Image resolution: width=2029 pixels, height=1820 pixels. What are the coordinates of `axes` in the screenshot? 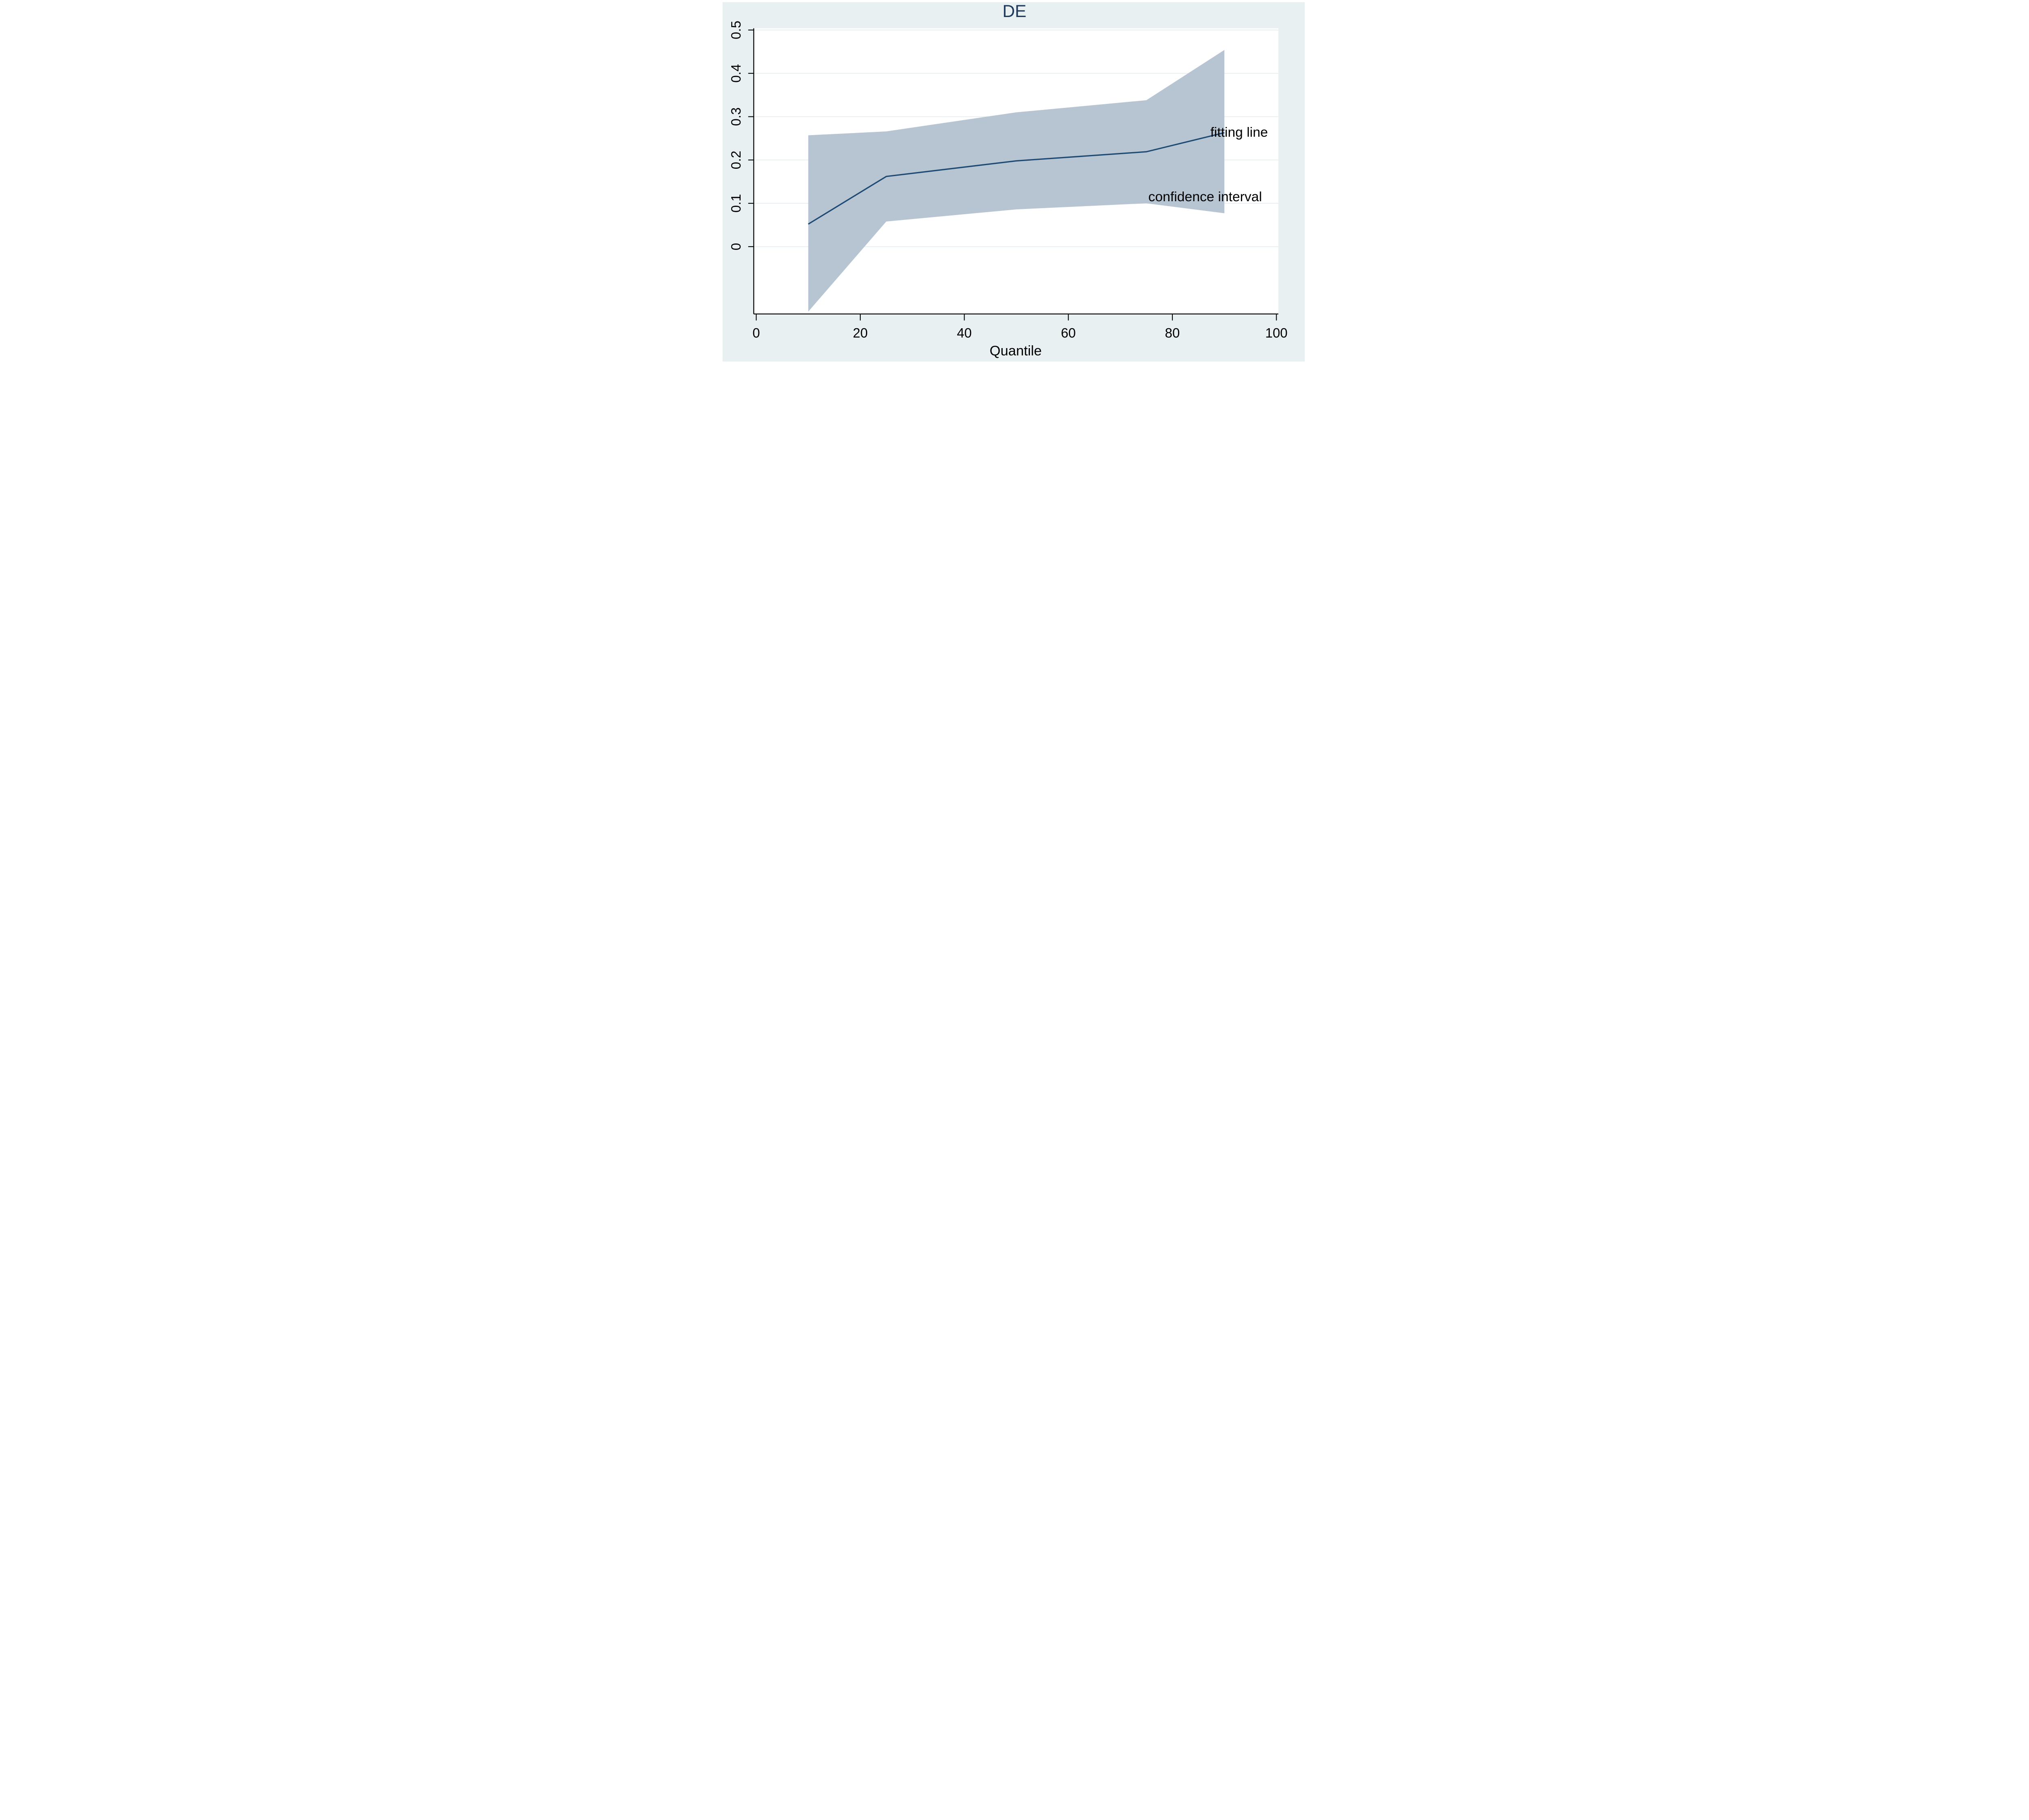 It's located at (1015, 171).